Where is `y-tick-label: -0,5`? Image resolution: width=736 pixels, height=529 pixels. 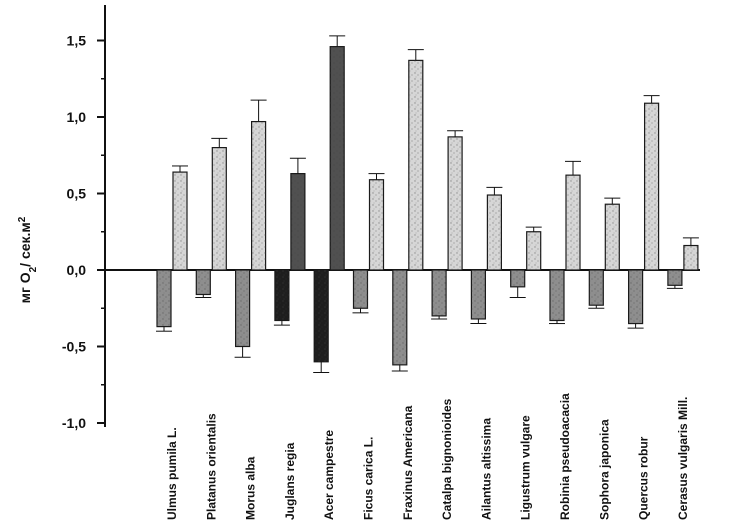 y-tick-label: -0,5 is located at coordinates (74, 347).